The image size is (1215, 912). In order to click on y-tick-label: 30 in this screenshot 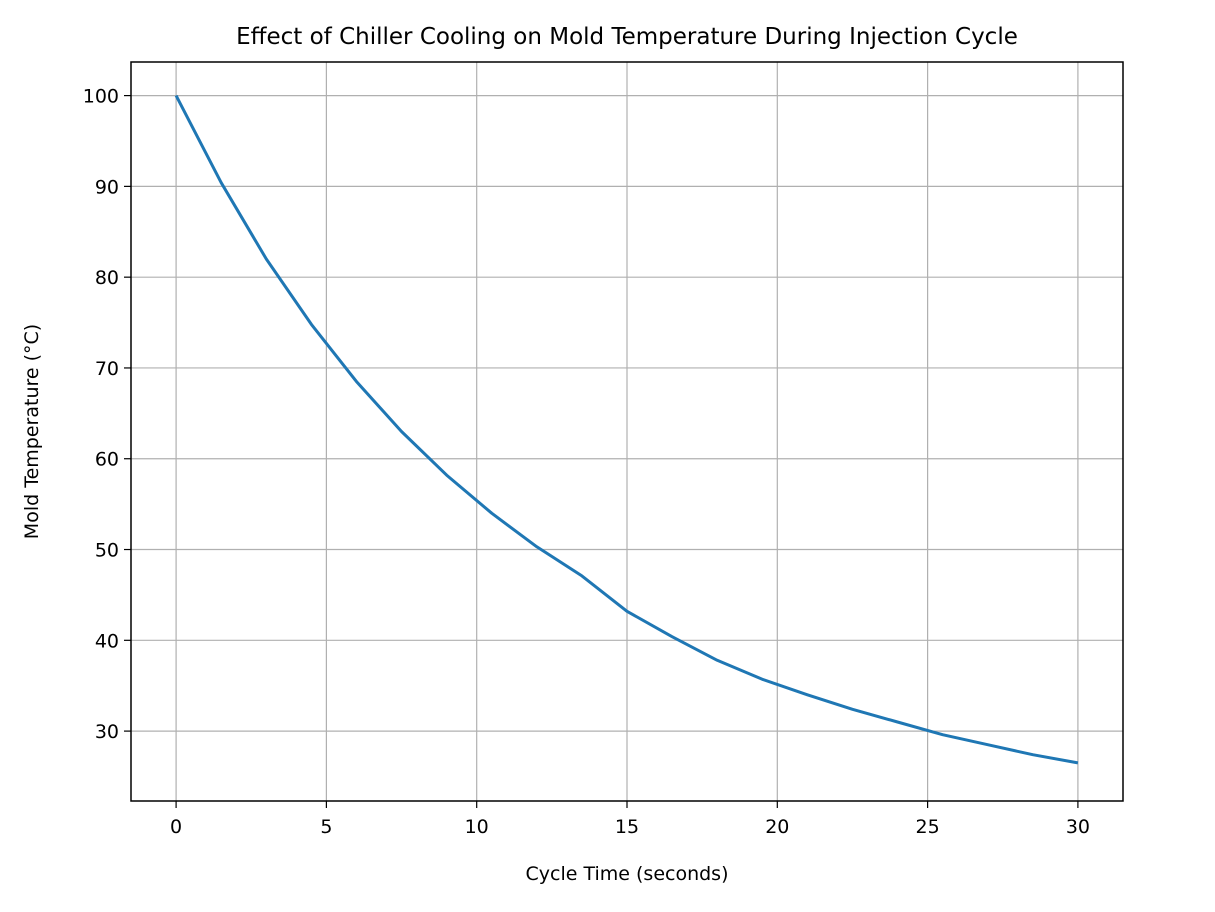, I will do `click(107, 732)`.